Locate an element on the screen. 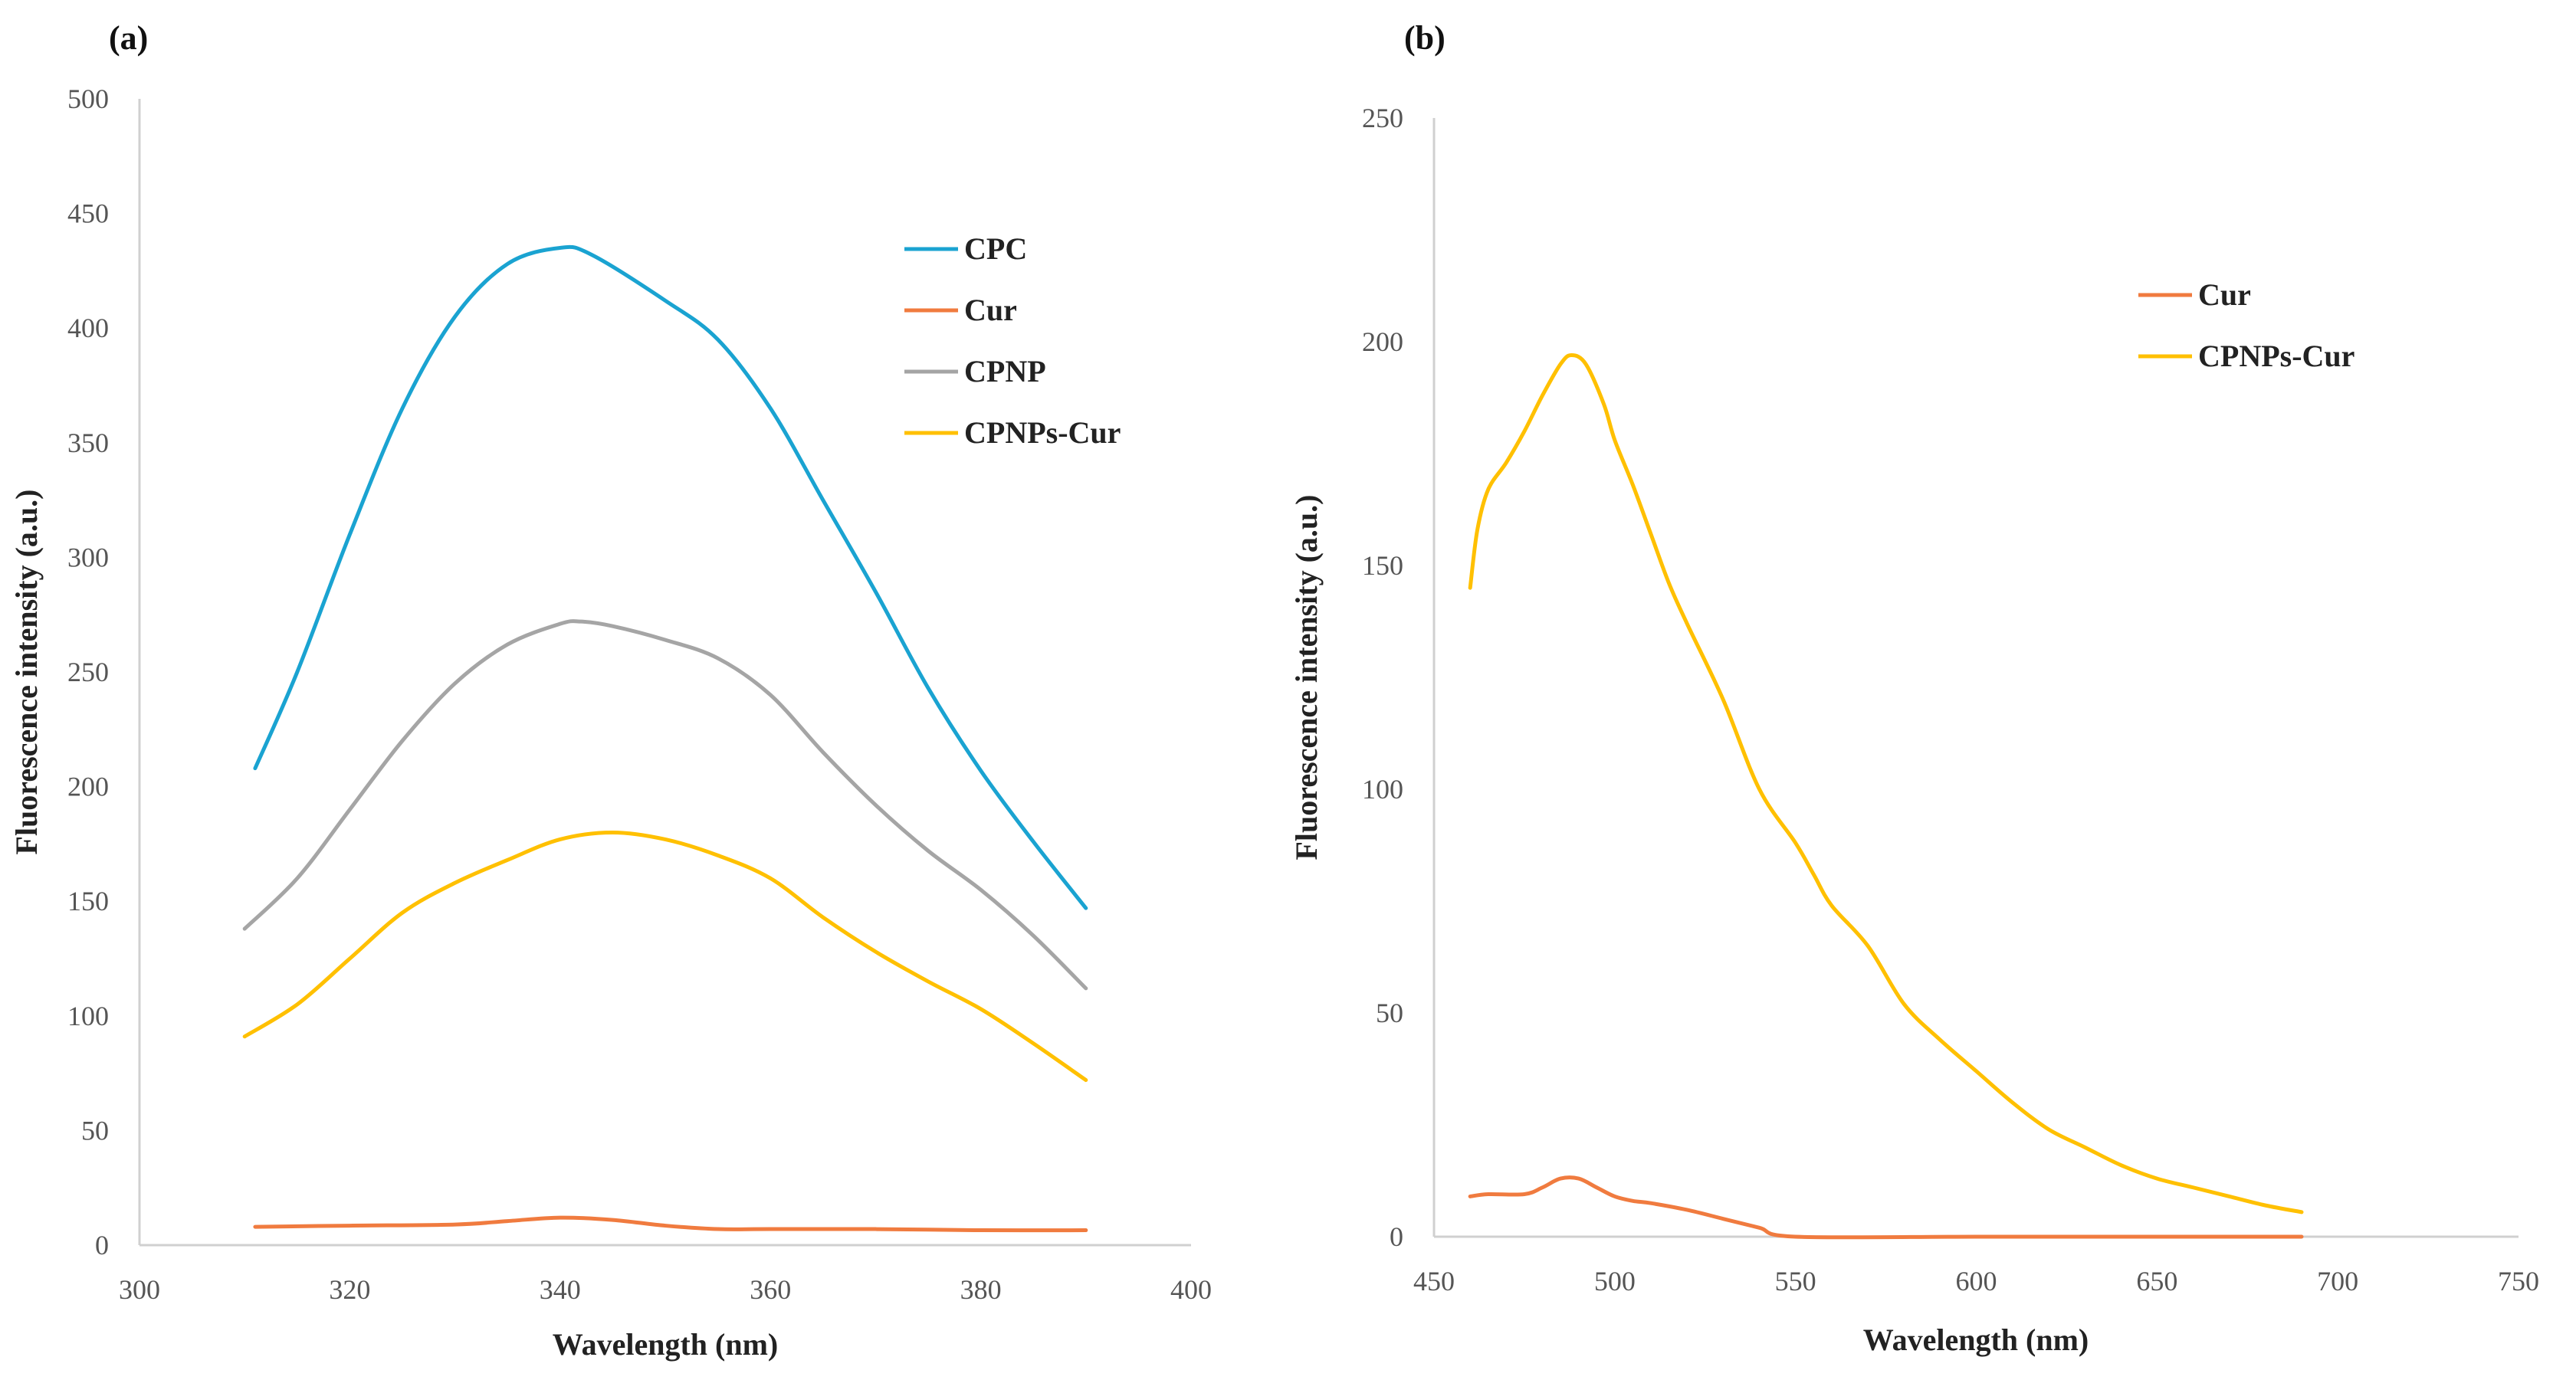 The image size is (2576, 1380). x-tick-label: 360 is located at coordinates (770, 1289).